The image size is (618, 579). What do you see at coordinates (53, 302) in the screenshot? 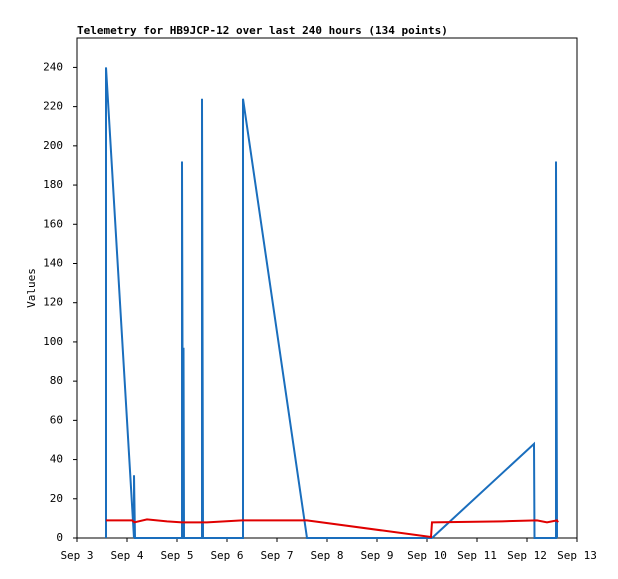
I see `y-tick-label: 120` at bounding box center [53, 302].